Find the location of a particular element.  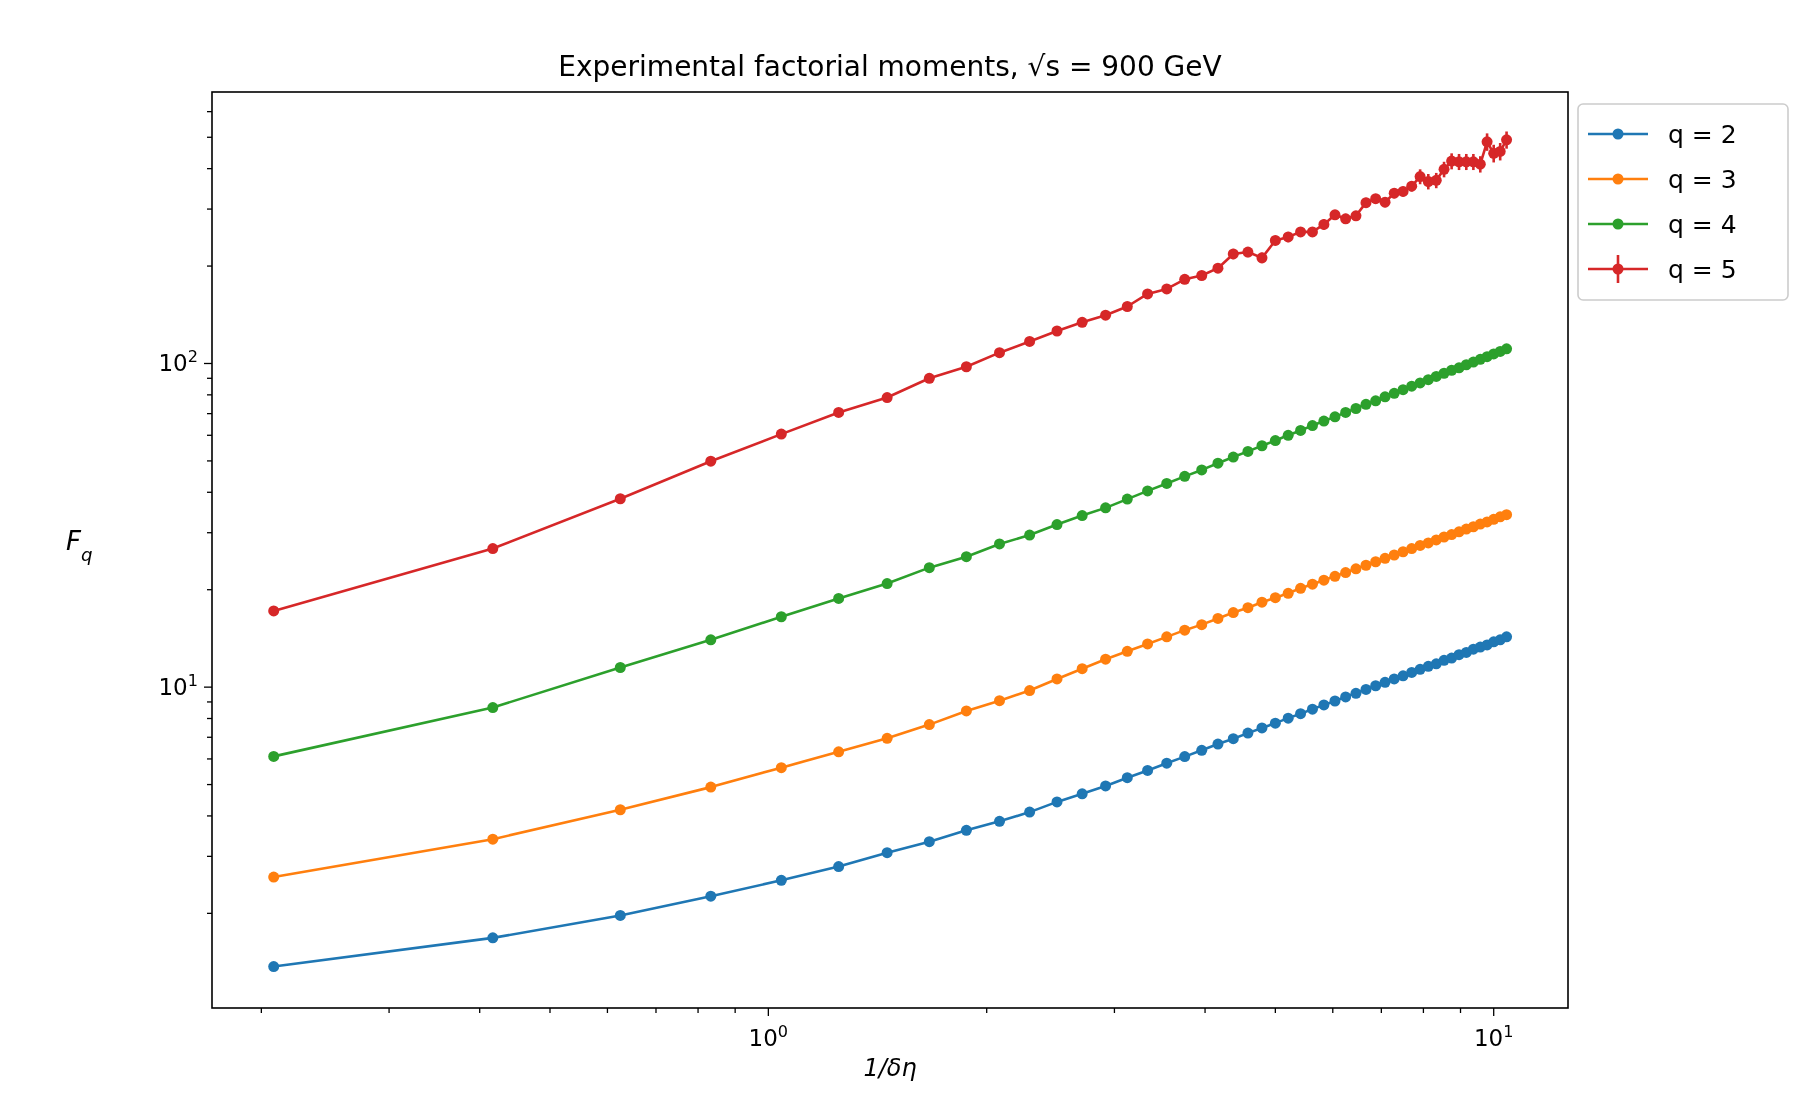

legend-label: q = 5 is located at coordinates (1702, 269).